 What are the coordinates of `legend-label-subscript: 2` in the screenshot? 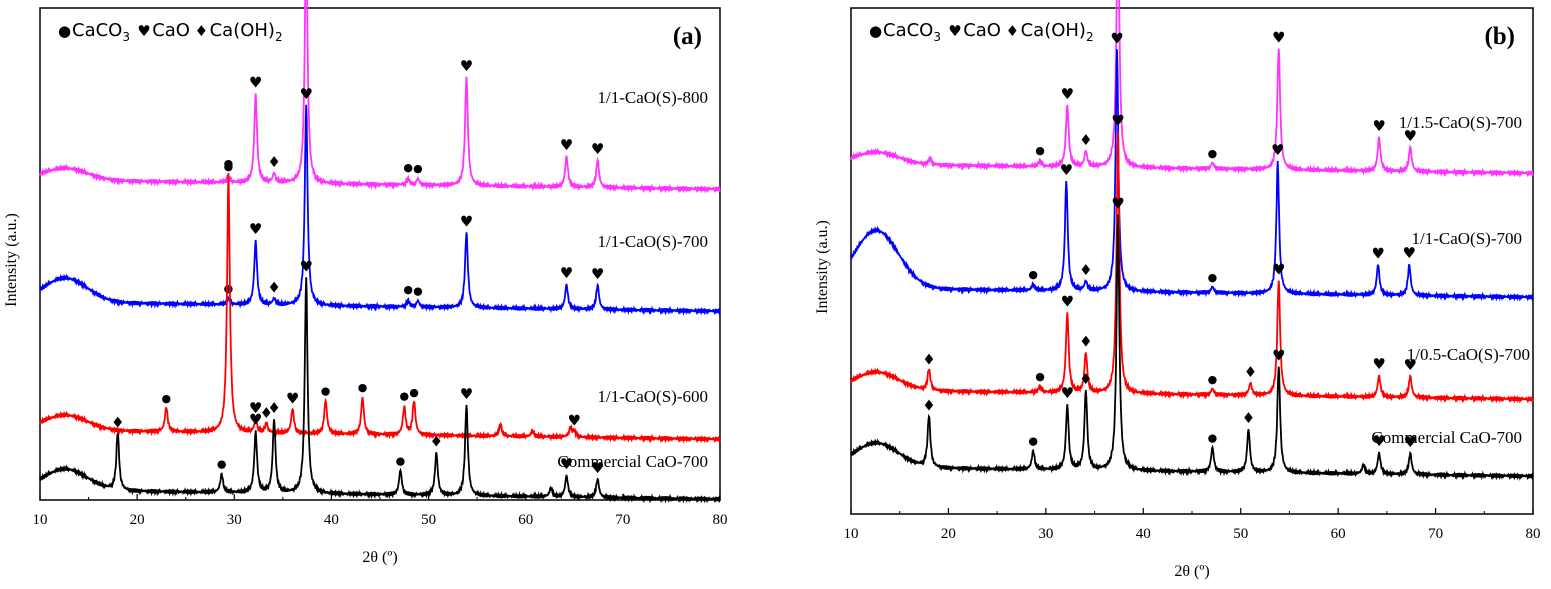 It's located at (279, 37).